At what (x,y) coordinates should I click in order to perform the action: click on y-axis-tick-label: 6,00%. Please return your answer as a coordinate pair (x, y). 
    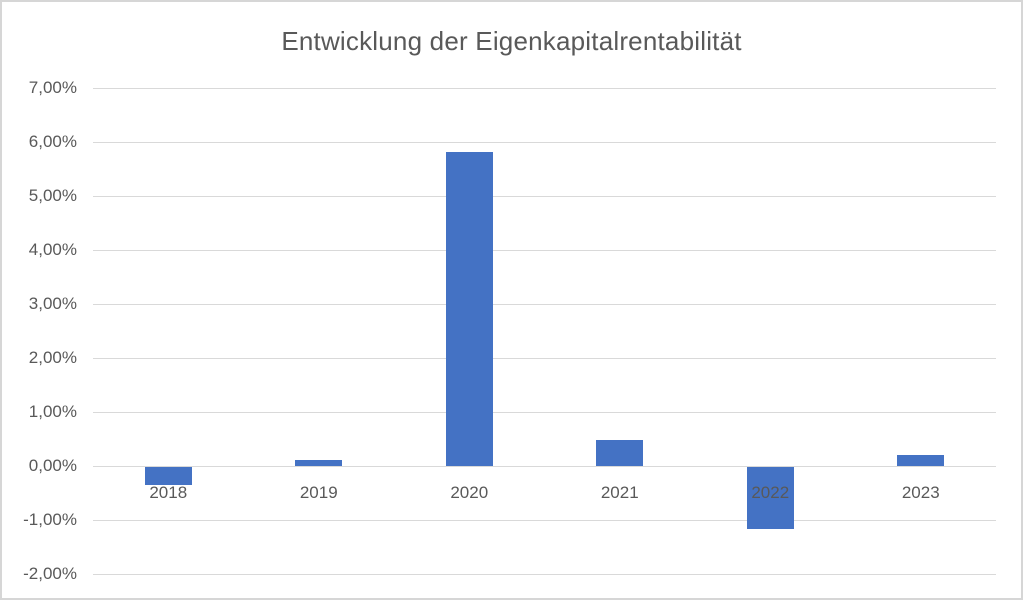
    Looking at the image, I should click on (52, 141).